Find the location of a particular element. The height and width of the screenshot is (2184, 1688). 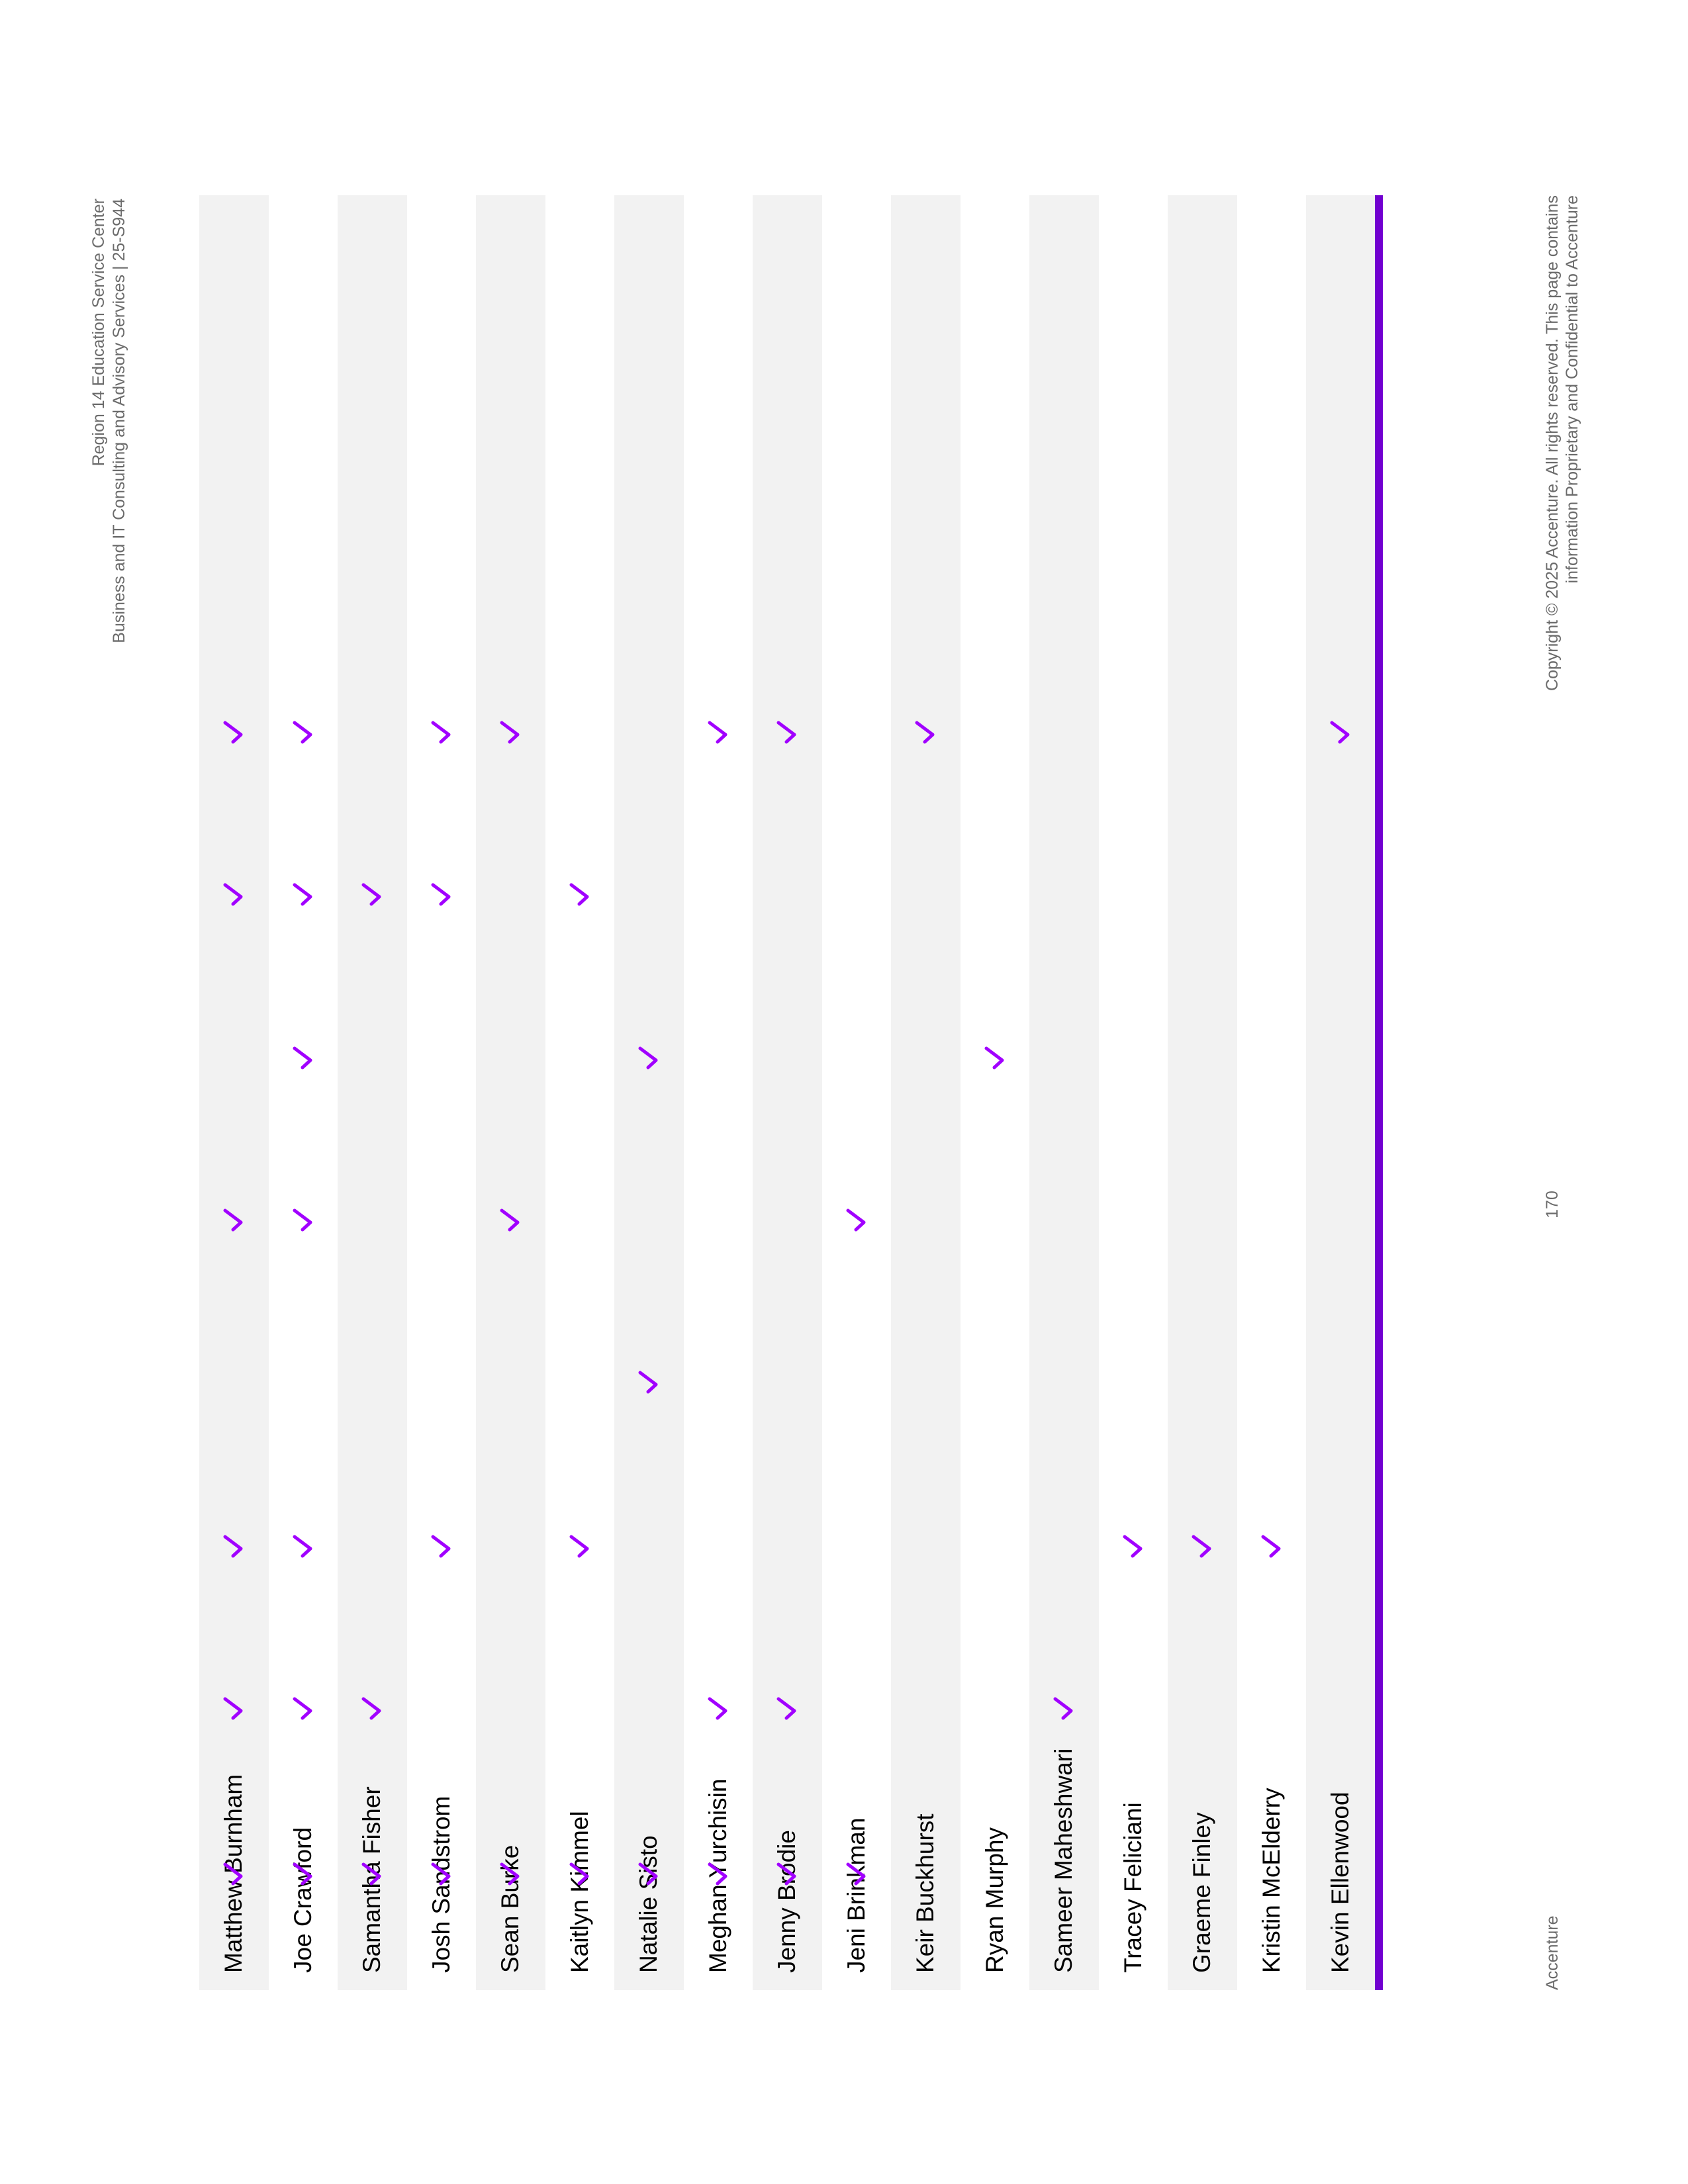

table-row: Kristin McElderry is located at coordinates (1272, 1092).